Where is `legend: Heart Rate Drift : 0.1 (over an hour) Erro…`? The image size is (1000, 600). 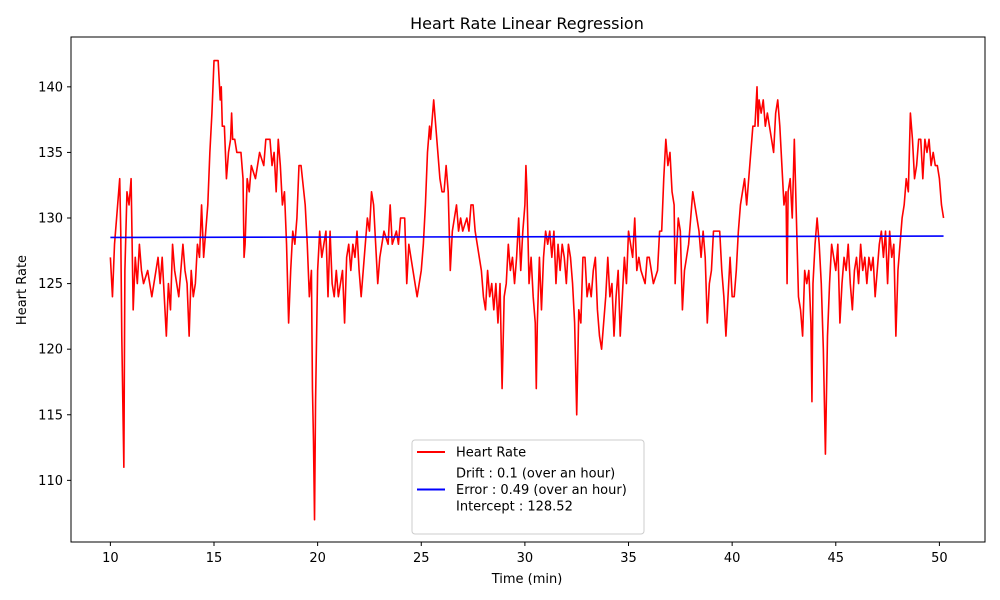 legend: Heart Rate Drift : 0.1 (over an hour) Erro… is located at coordinates (528, 487).